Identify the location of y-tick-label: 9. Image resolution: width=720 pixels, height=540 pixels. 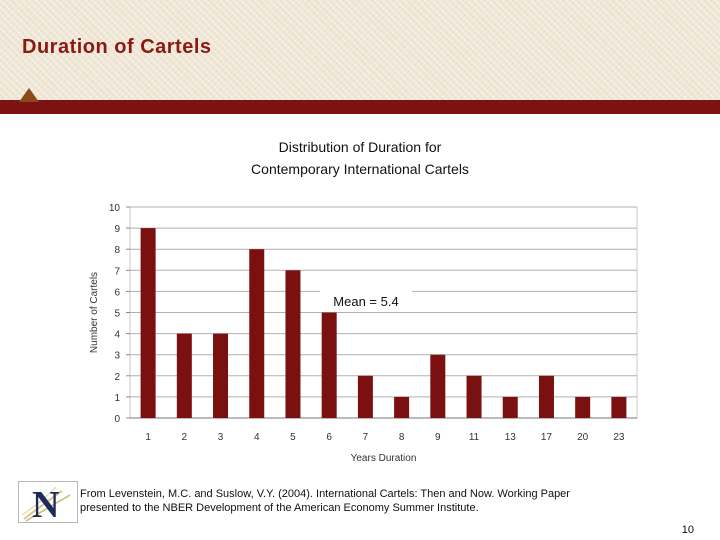
(117, 229).